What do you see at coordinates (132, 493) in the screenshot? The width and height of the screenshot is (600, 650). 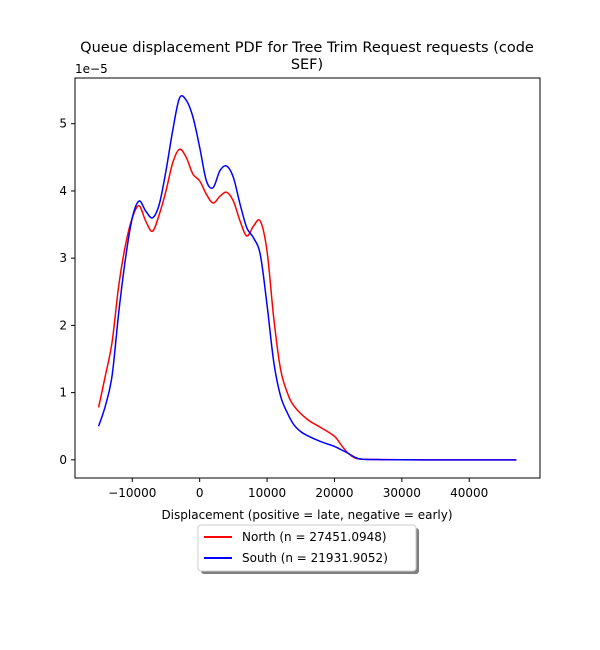 I see `x-tick-label: −10000` at bounding box center [132, 493].